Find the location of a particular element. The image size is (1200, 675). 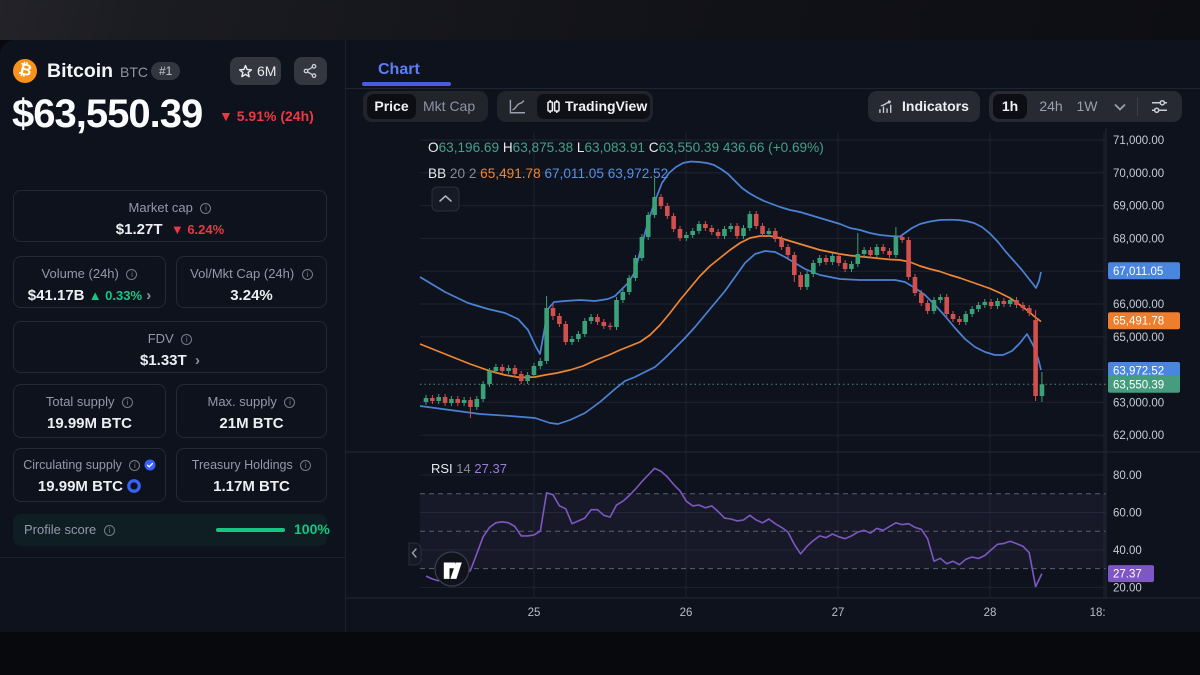

svg-text: 66,000.00 is located at coordinates (1138, 305).